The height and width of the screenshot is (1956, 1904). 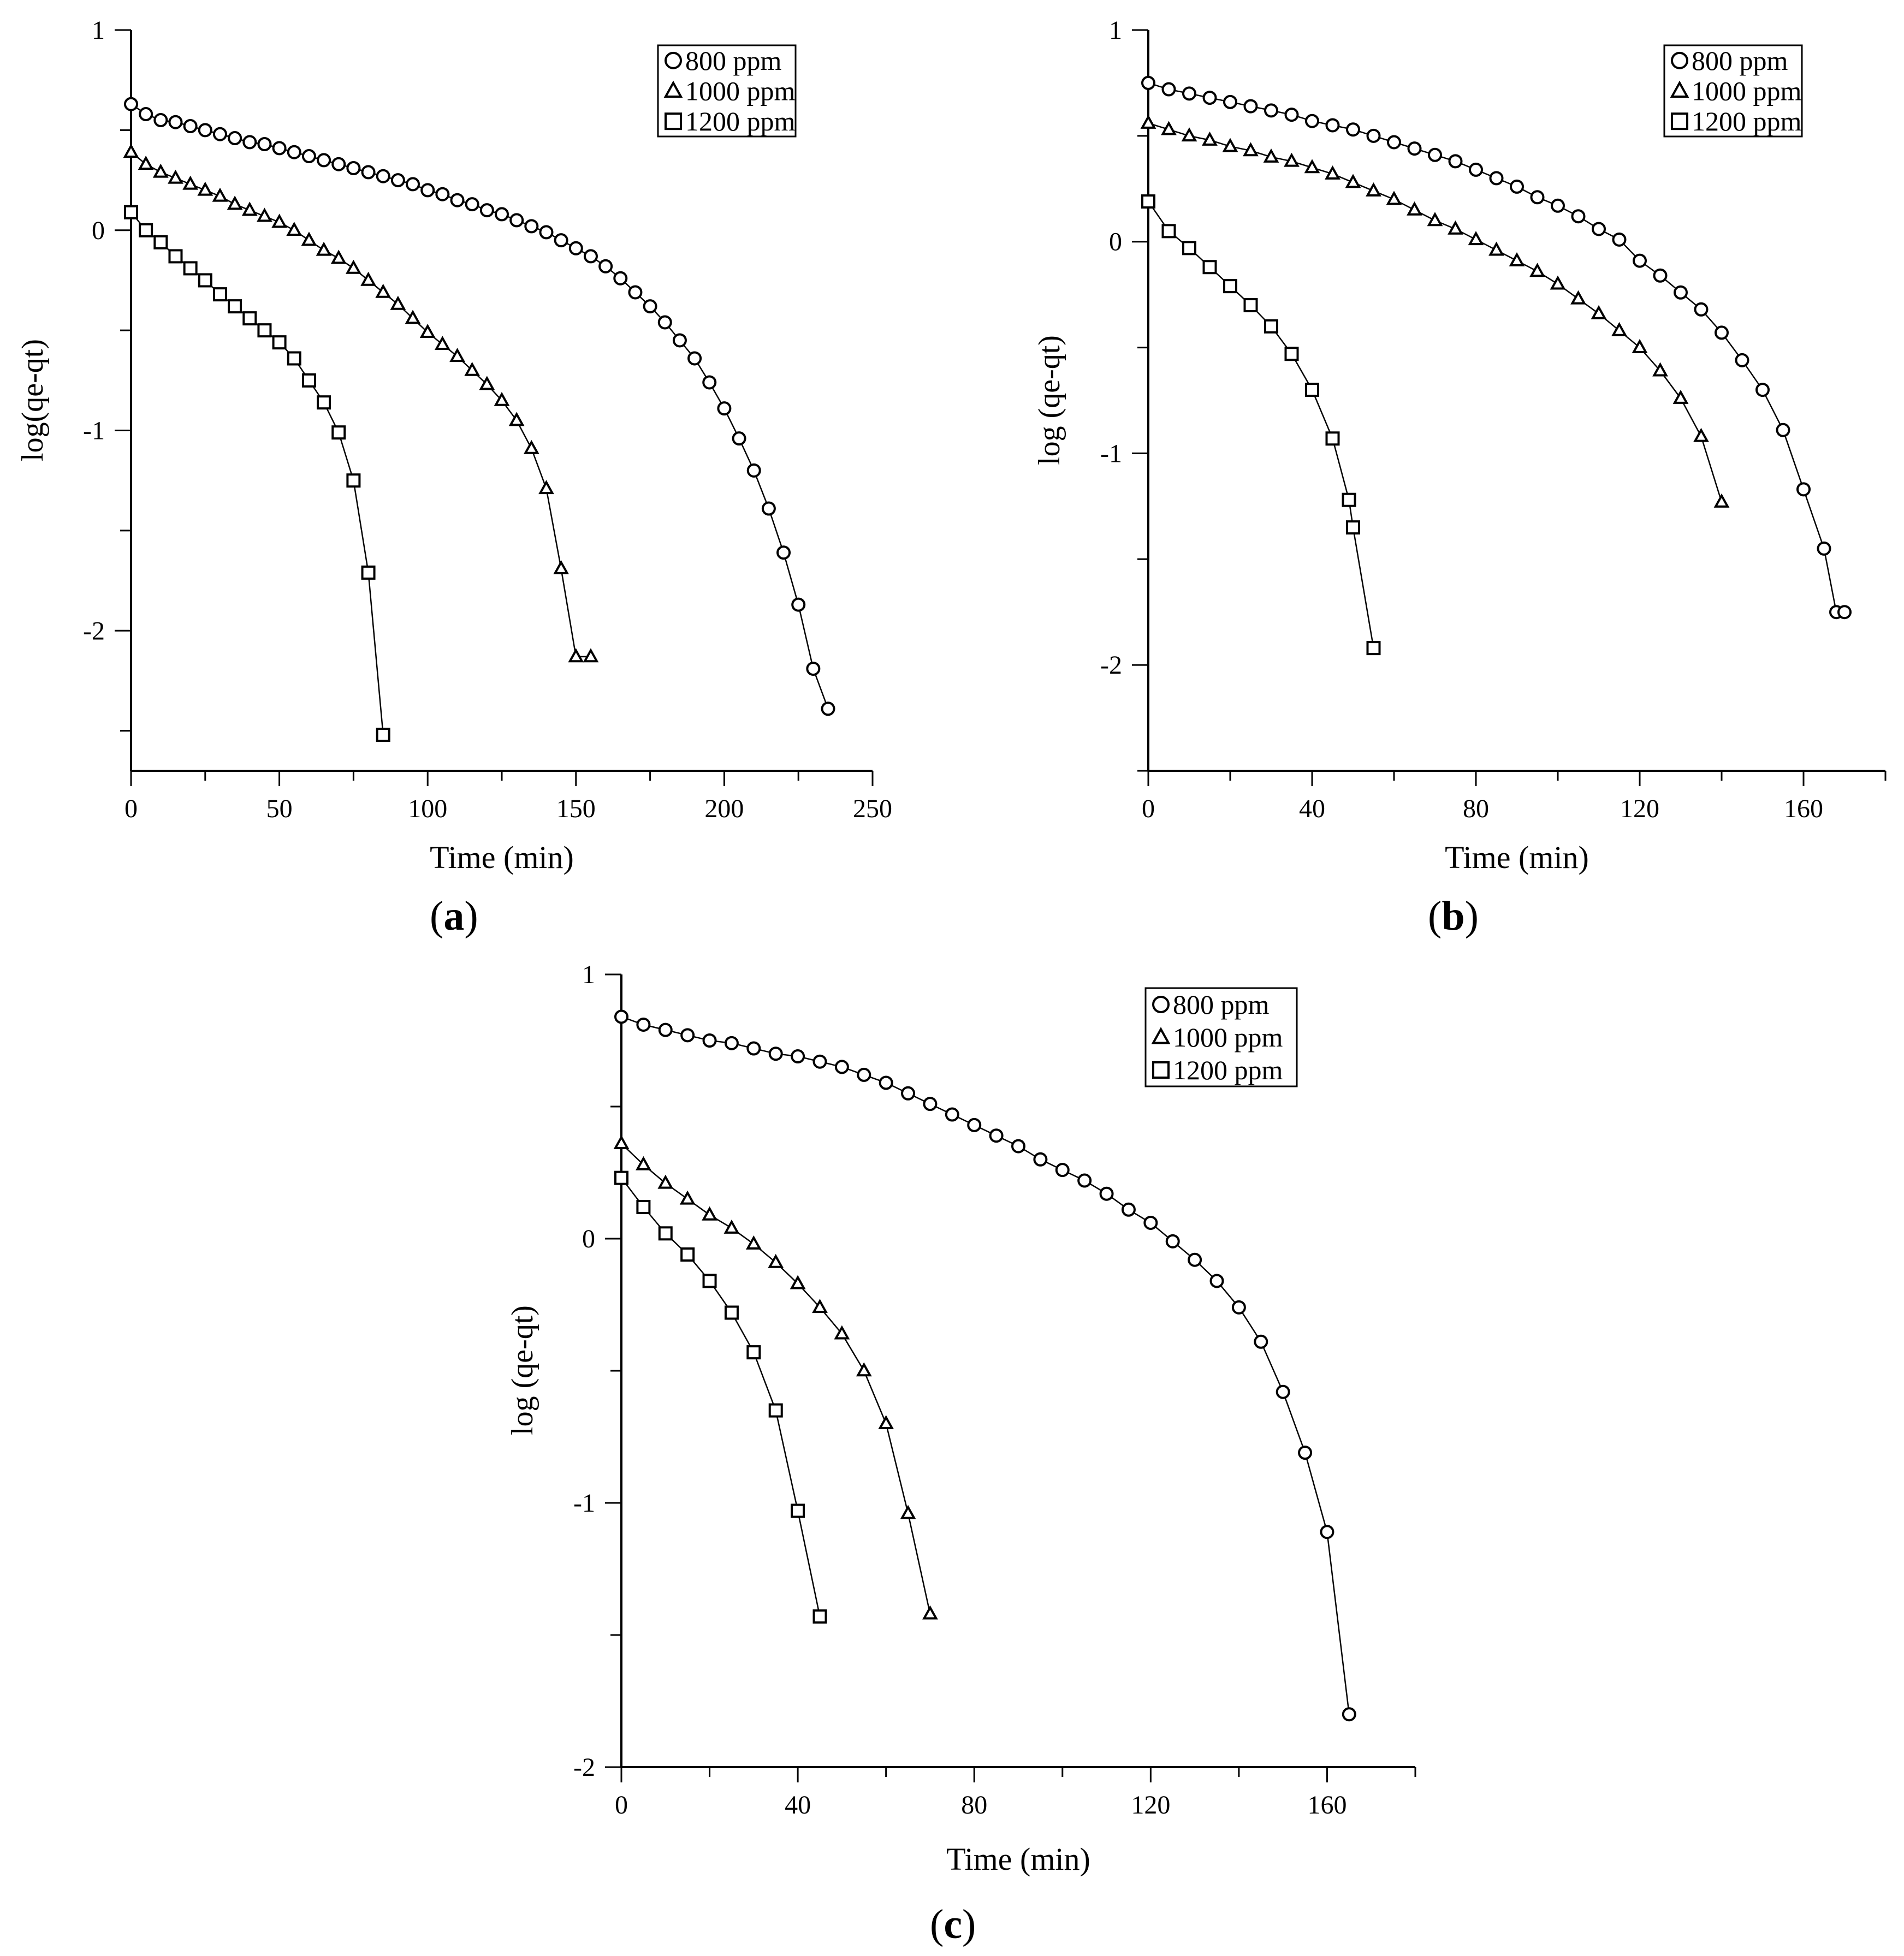 I want to click on series-1200-ppm, so click(x=720, y=1397).